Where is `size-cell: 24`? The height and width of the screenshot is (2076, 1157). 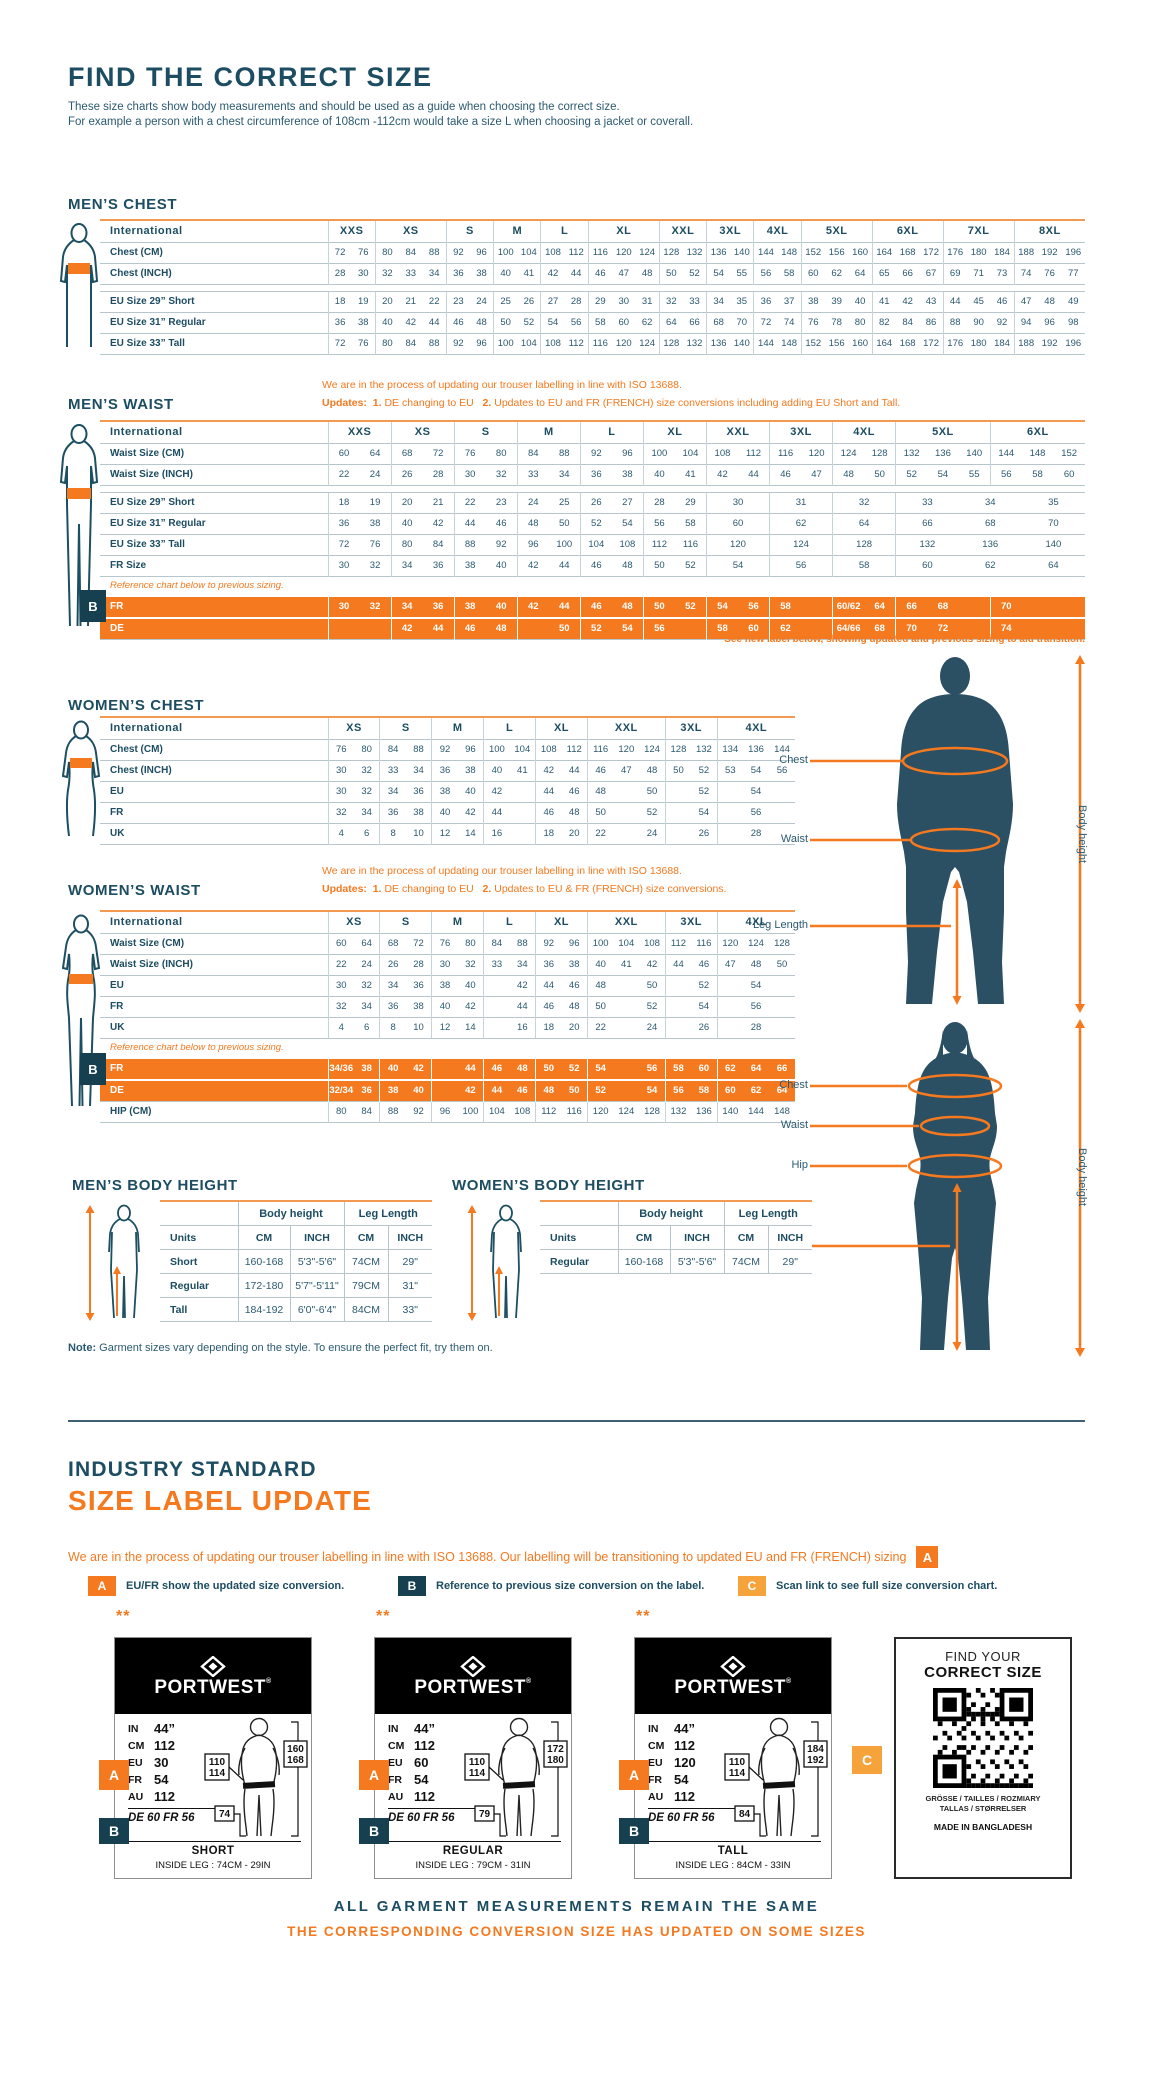 size-cell: 24 is located at coordinates (481, 302).